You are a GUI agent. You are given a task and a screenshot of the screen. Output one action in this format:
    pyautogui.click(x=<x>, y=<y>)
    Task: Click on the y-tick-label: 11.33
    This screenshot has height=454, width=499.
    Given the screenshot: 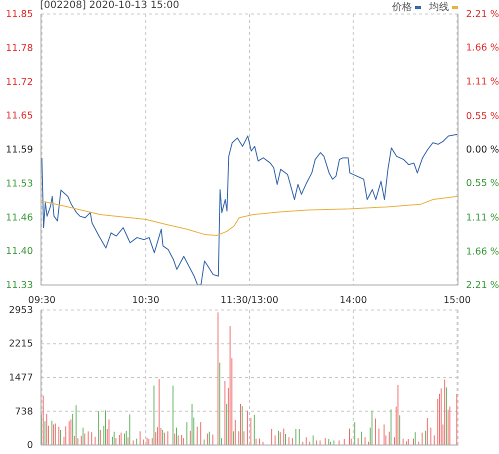 What is the action you would take?
    pyautogui.click(x=19, y=285)
    